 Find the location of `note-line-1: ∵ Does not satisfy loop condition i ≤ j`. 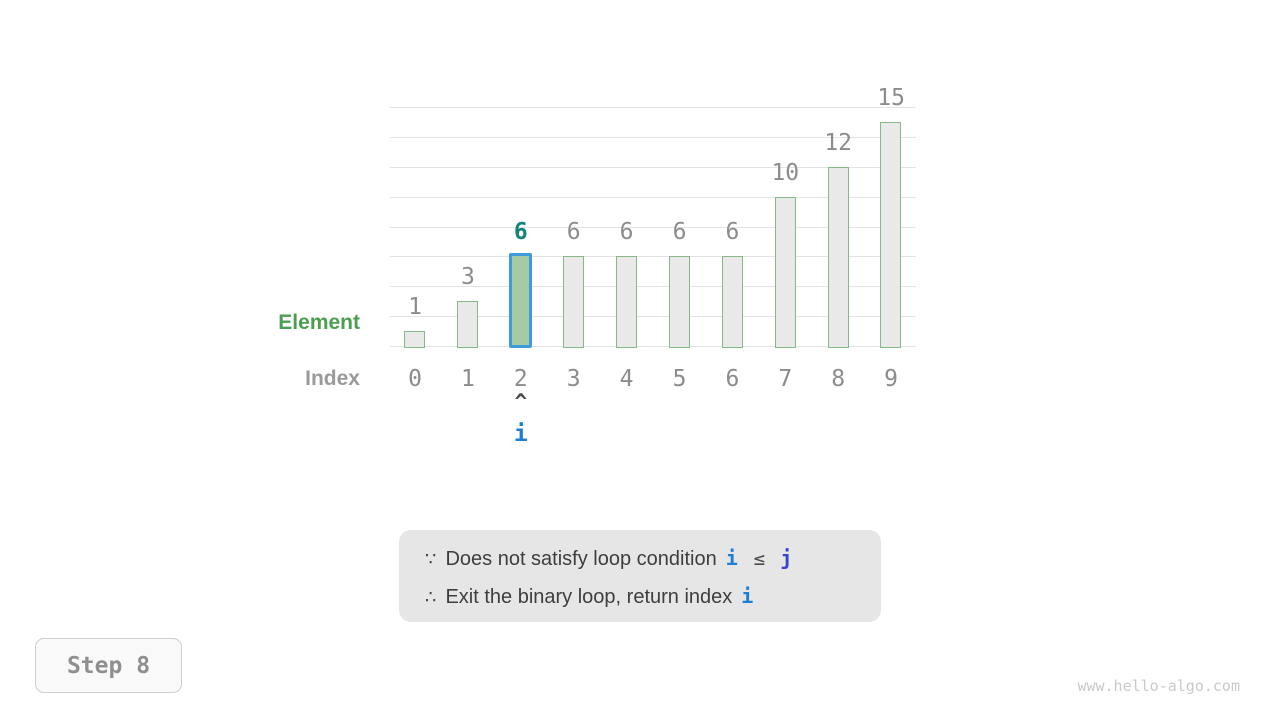

note-line-1: ∵ Does not satisfy loop condition i ≤ j is located at coordinates (653, 559).